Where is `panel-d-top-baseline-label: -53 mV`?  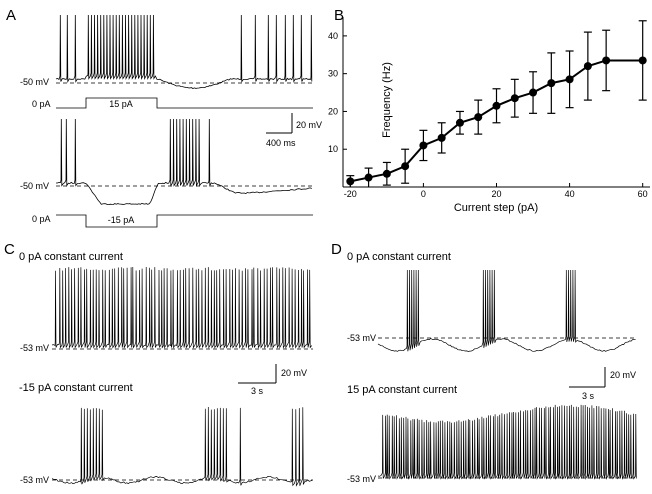
panel-d-top-baseline-label: -53 mV is located at coordinates (361, 338).